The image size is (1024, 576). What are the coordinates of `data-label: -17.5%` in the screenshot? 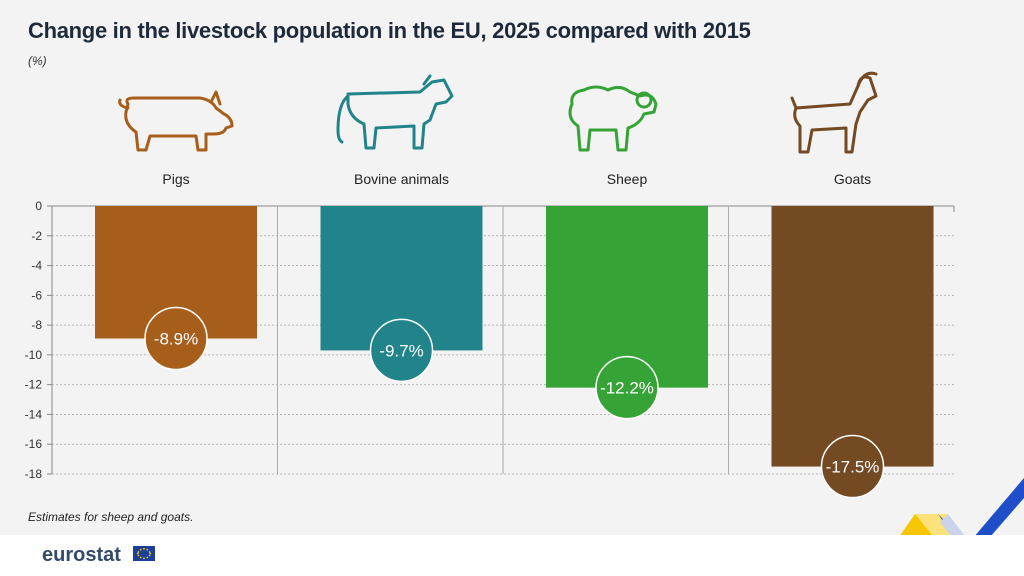 It's located at (853, 467).